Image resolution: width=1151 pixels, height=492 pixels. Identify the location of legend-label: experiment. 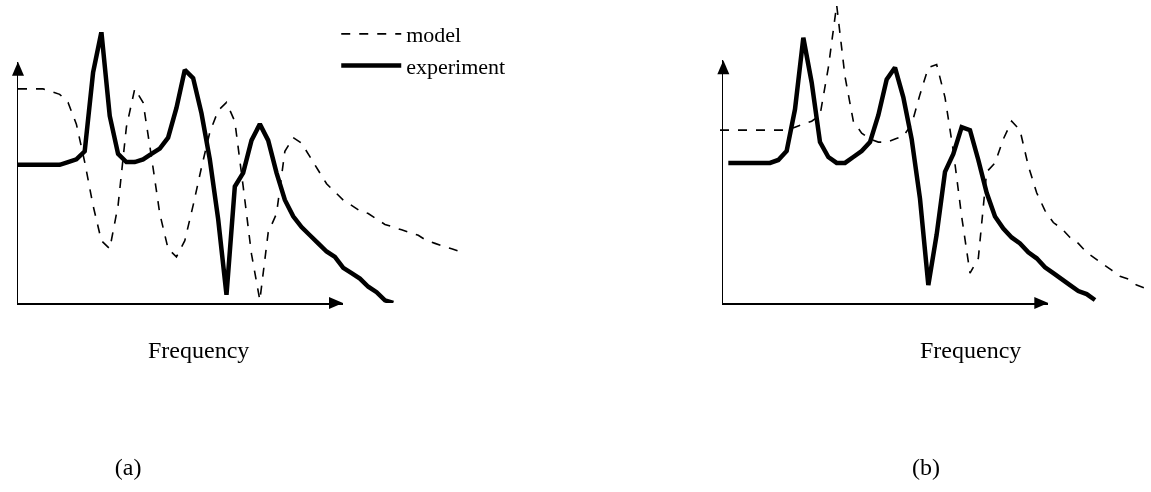
(456, 67).